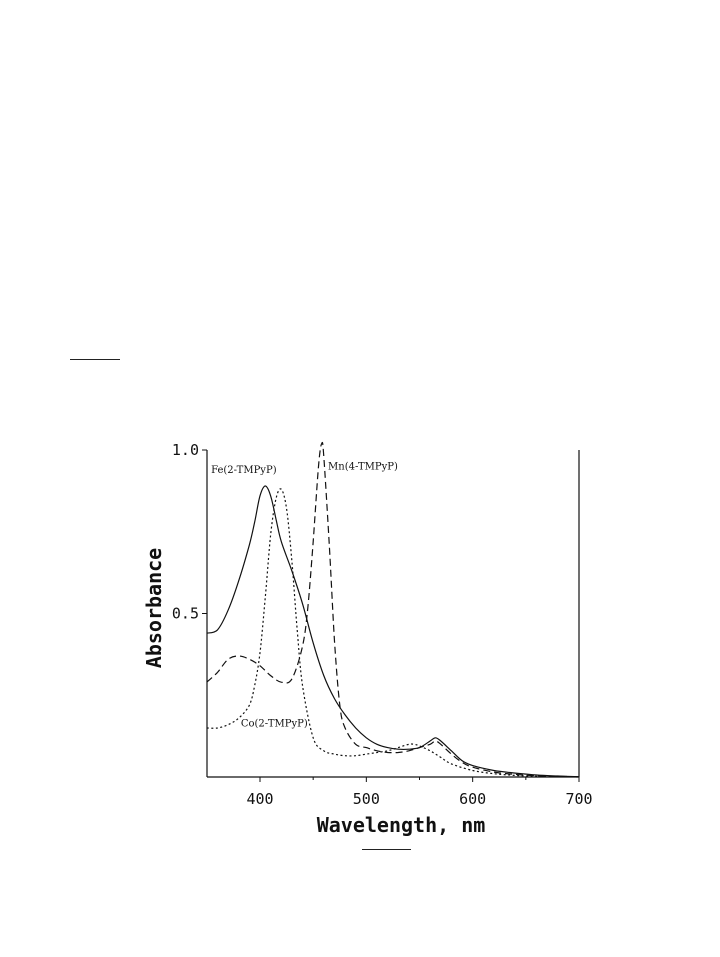 Image resolution: width=720 pixels, height=957 pixels. What do you see at coordinates (274, 723) in the screenshot?
I see `series-label: Co(2-TMPyP)` at bounding box center [274, 723].